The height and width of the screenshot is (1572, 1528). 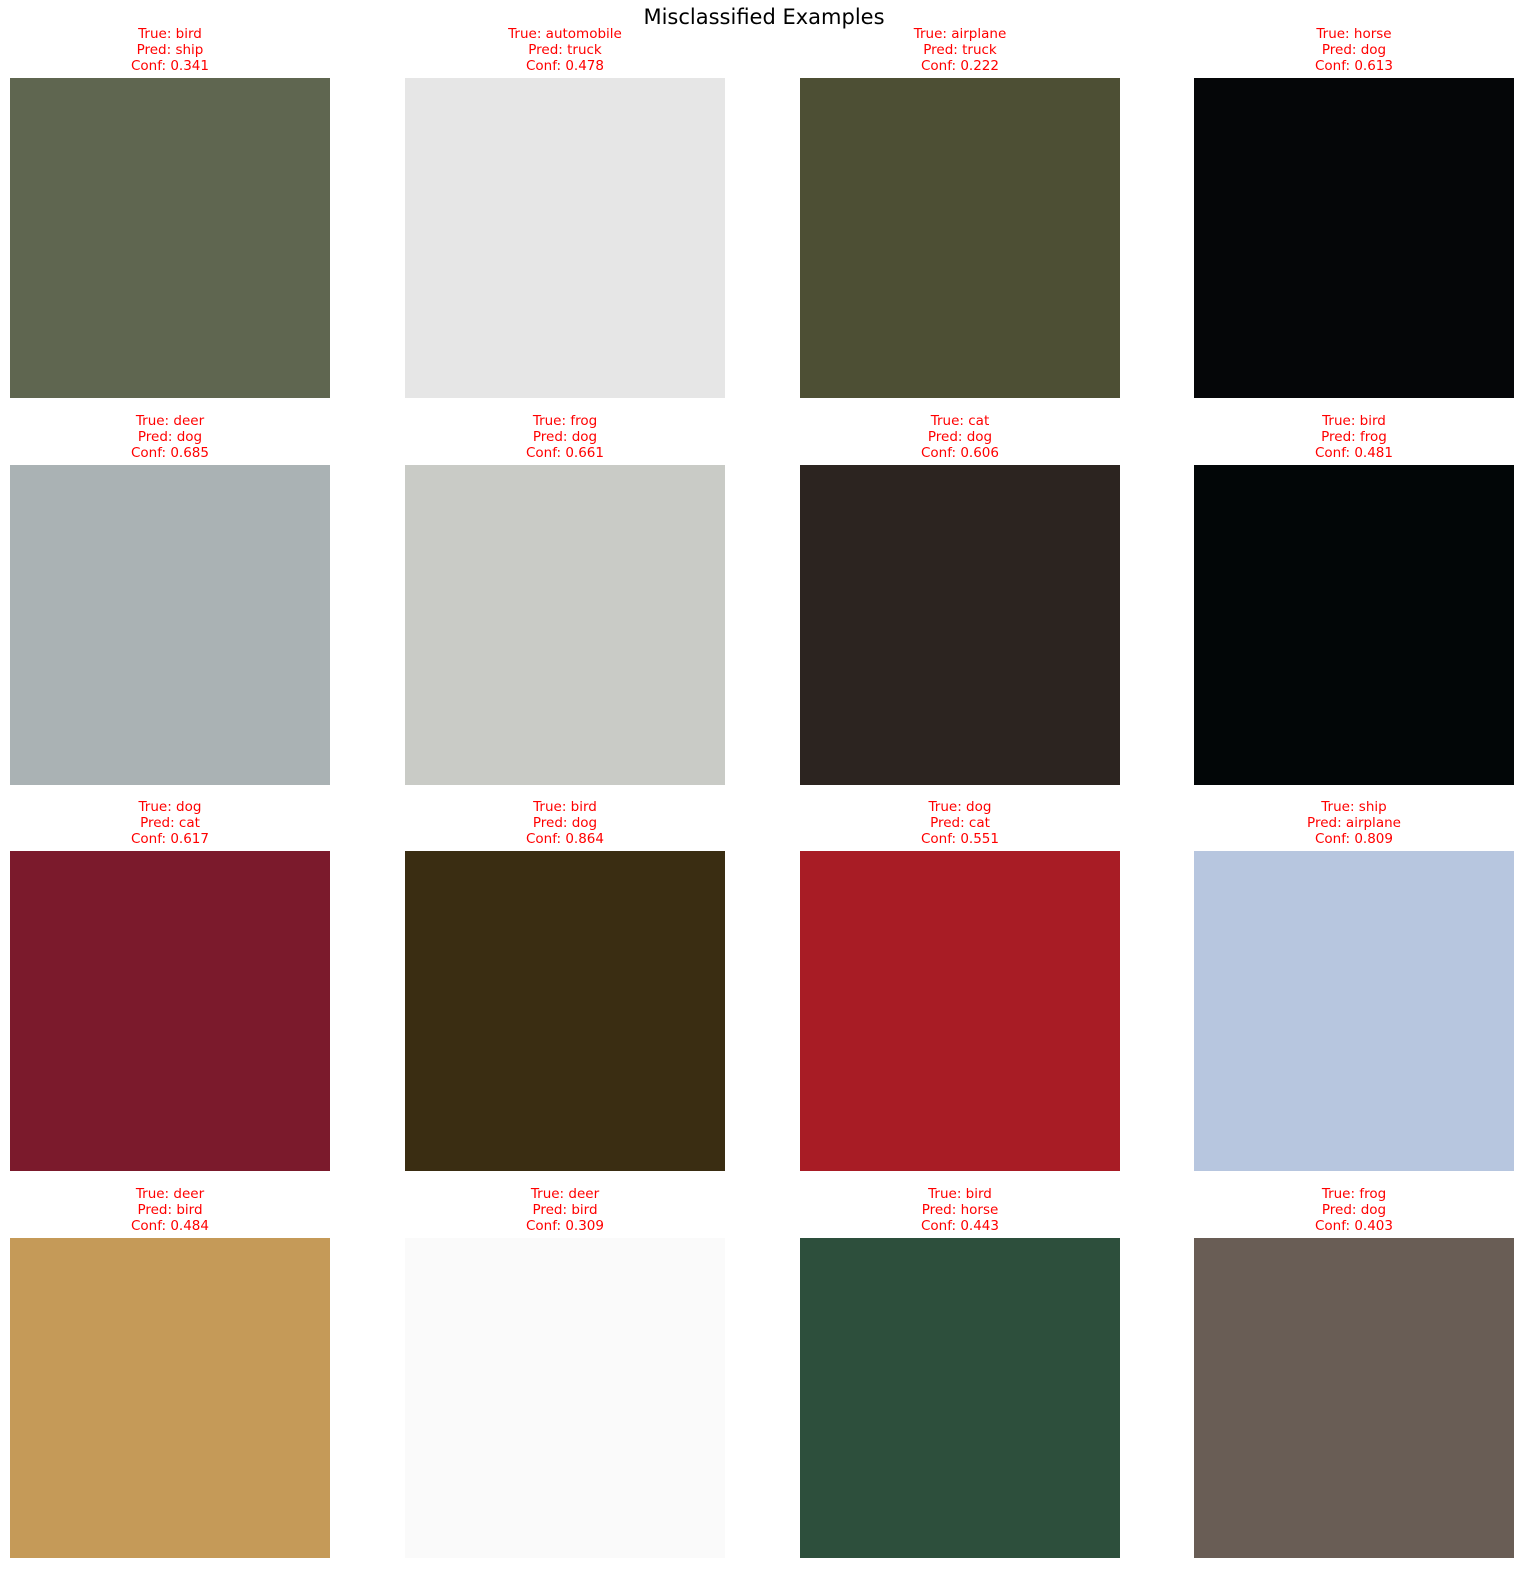 What do you see at coordinates (959, 66) in the screenshot?
I see `confidence-label: Conf: 0.222` at bounding box center [959, 66].